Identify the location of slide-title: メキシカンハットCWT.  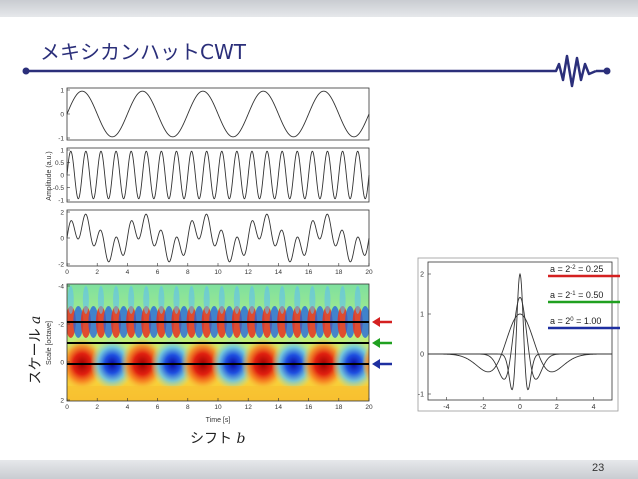
(143, 52).